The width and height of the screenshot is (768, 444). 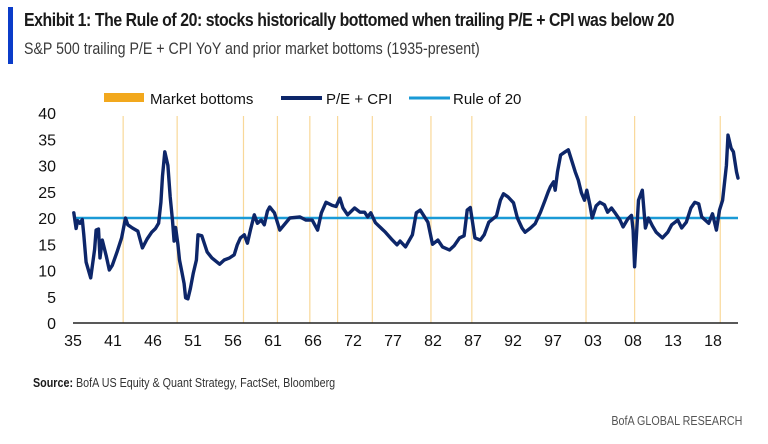 I want to click on legend-label-pe-cpi: P/E + CPI, so click(x=359, y=99).